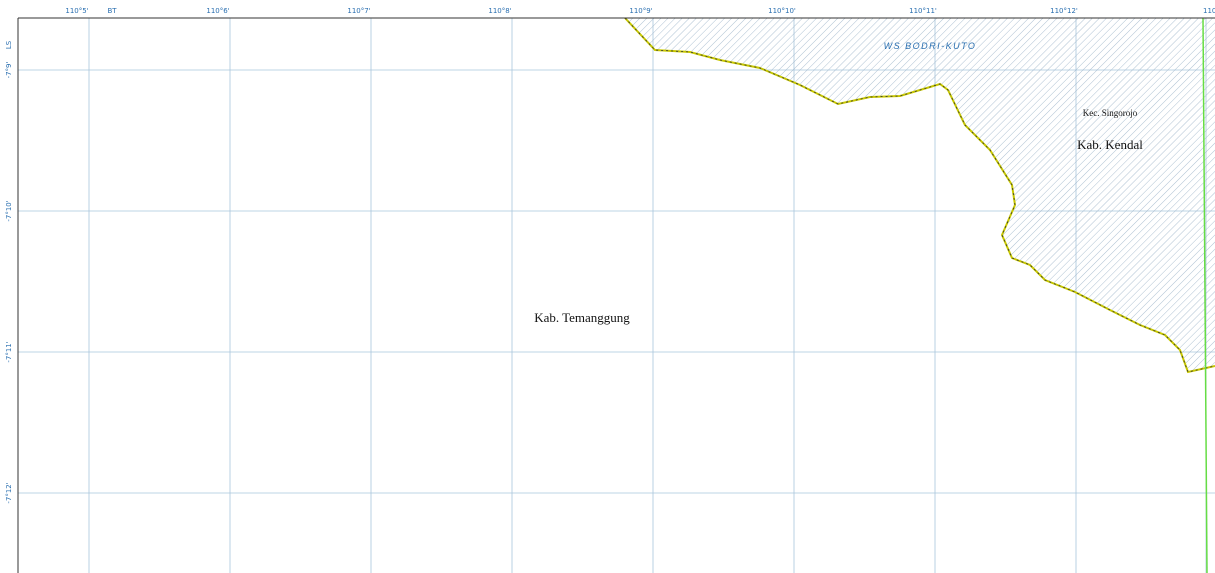 The width and height of the screenshot is (1215, 573). I want to click on latitude-label: -7°10', so click(9, 210).